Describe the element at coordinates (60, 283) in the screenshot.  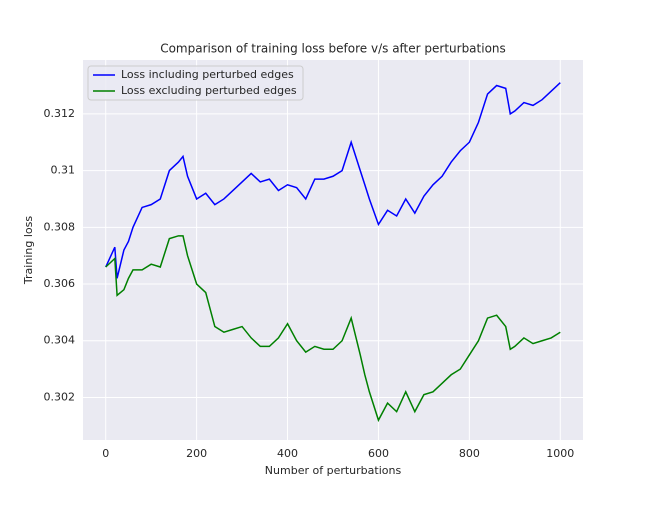
I see `y-tick-label: 0.306` at that location.